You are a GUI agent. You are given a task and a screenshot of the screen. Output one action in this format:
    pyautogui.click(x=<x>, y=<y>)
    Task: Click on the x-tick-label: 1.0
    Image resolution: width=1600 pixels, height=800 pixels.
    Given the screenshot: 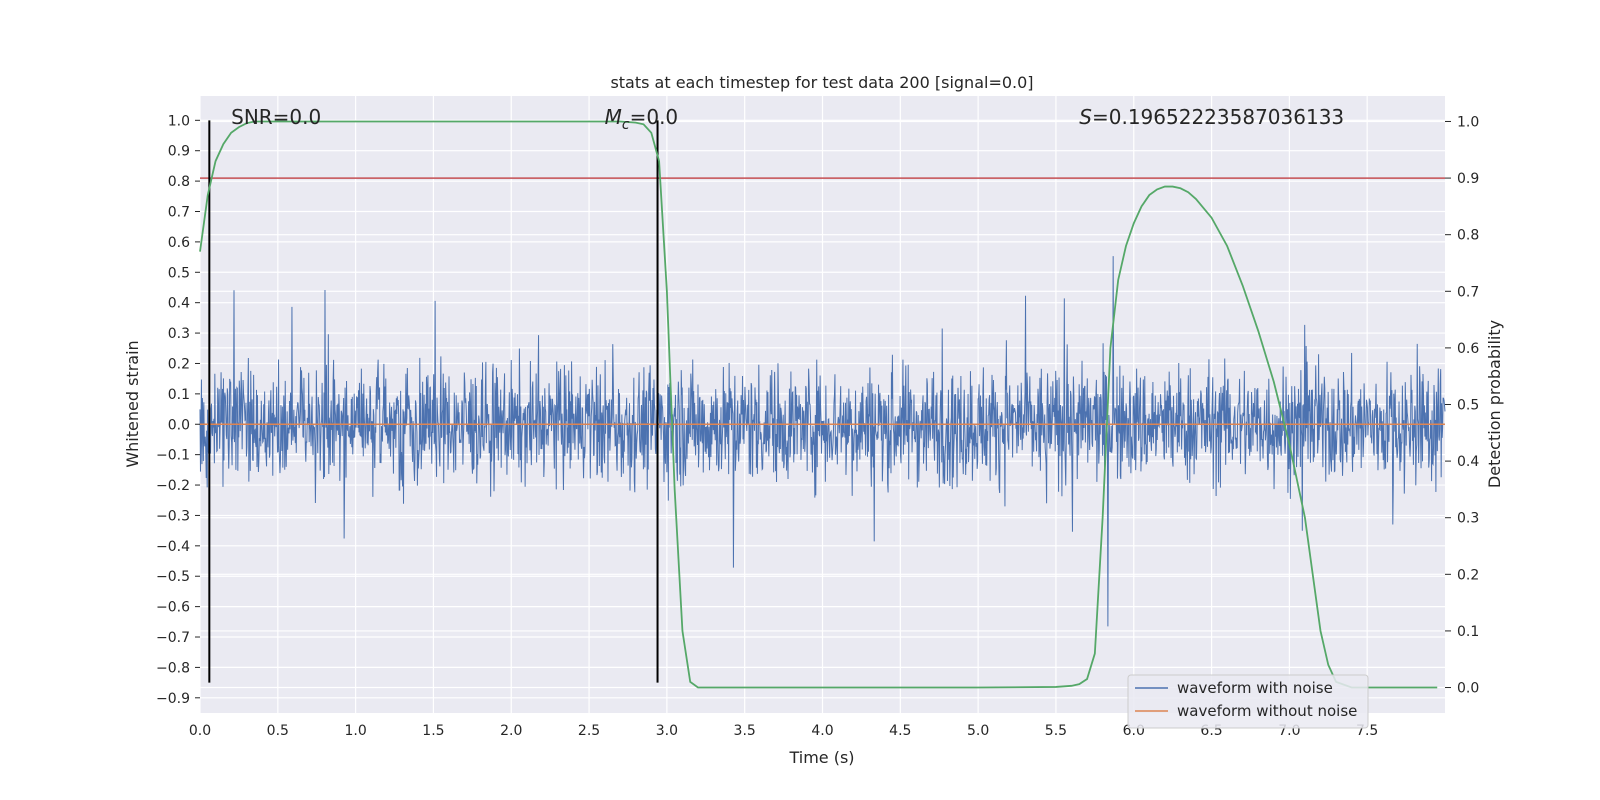 What is the action you would take?
    pyautogui.click(x=355, y=731)
    